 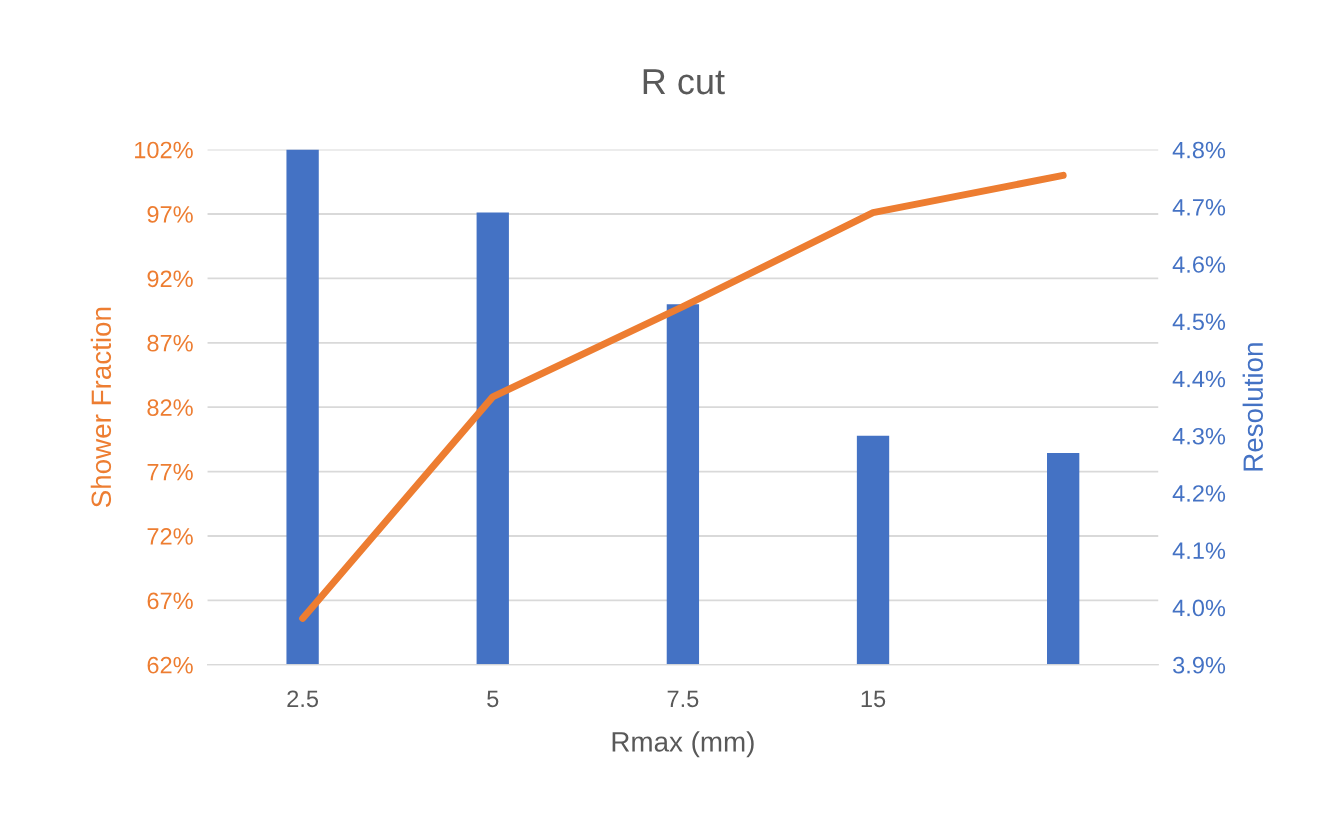 What do you see at coordinates (170, 665) in the screenshot?
I see `y-tick-label: 62%` at bounding box center [170, 665].